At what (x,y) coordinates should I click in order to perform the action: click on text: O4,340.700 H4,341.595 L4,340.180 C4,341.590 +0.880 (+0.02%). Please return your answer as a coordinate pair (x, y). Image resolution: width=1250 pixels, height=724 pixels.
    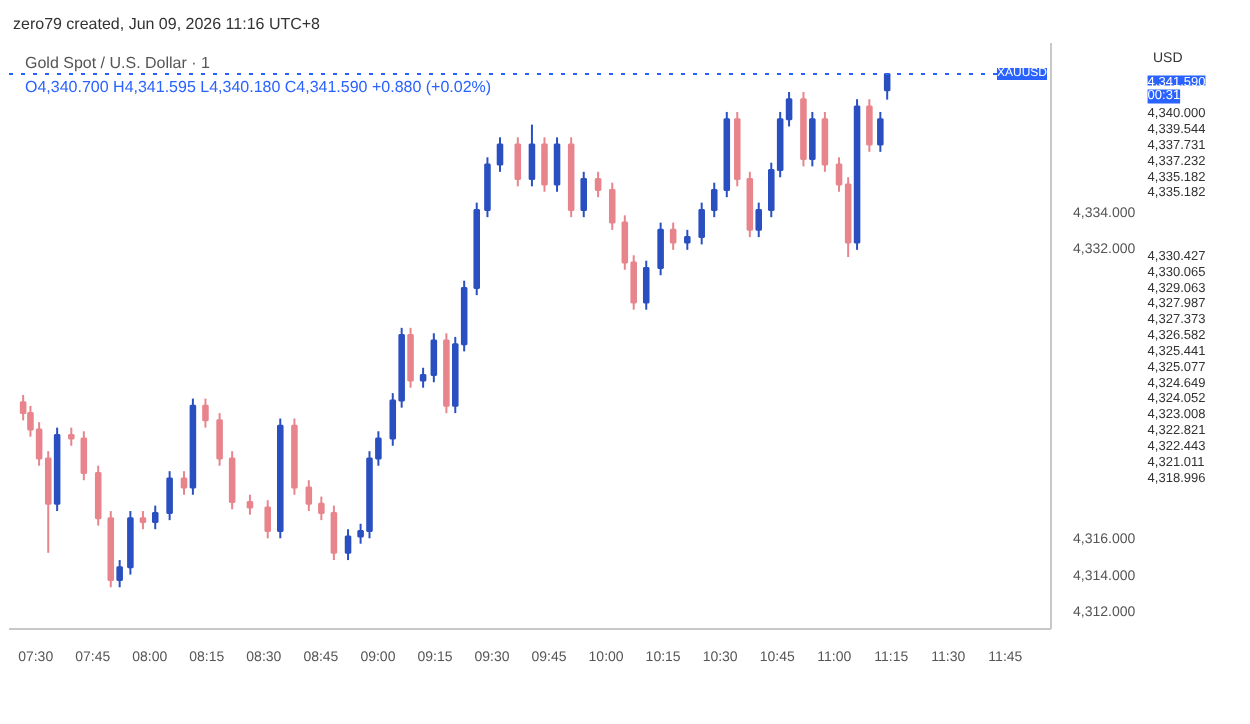
    Looking at the image, I should click on (258, 87).